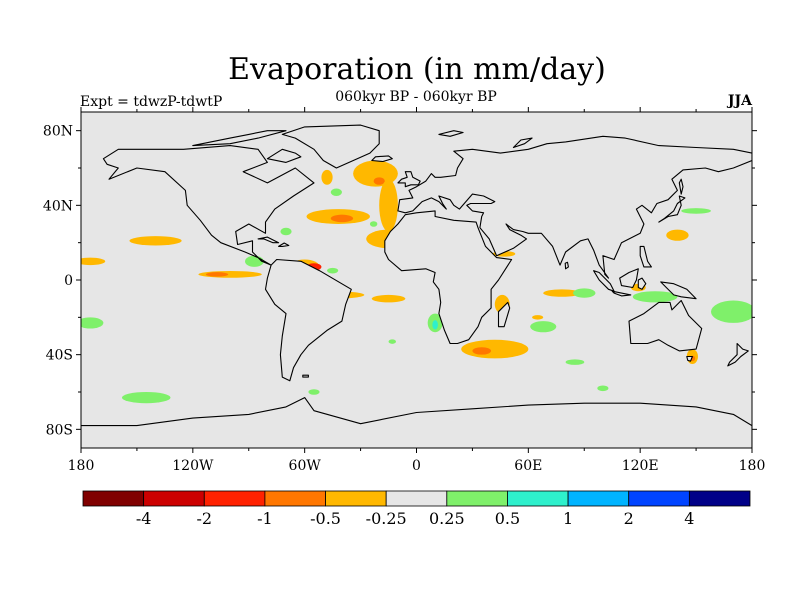 The height and width of the screenshot is (600, 800). I want to click on lat-tick-label: 40N, so click(58, 206).